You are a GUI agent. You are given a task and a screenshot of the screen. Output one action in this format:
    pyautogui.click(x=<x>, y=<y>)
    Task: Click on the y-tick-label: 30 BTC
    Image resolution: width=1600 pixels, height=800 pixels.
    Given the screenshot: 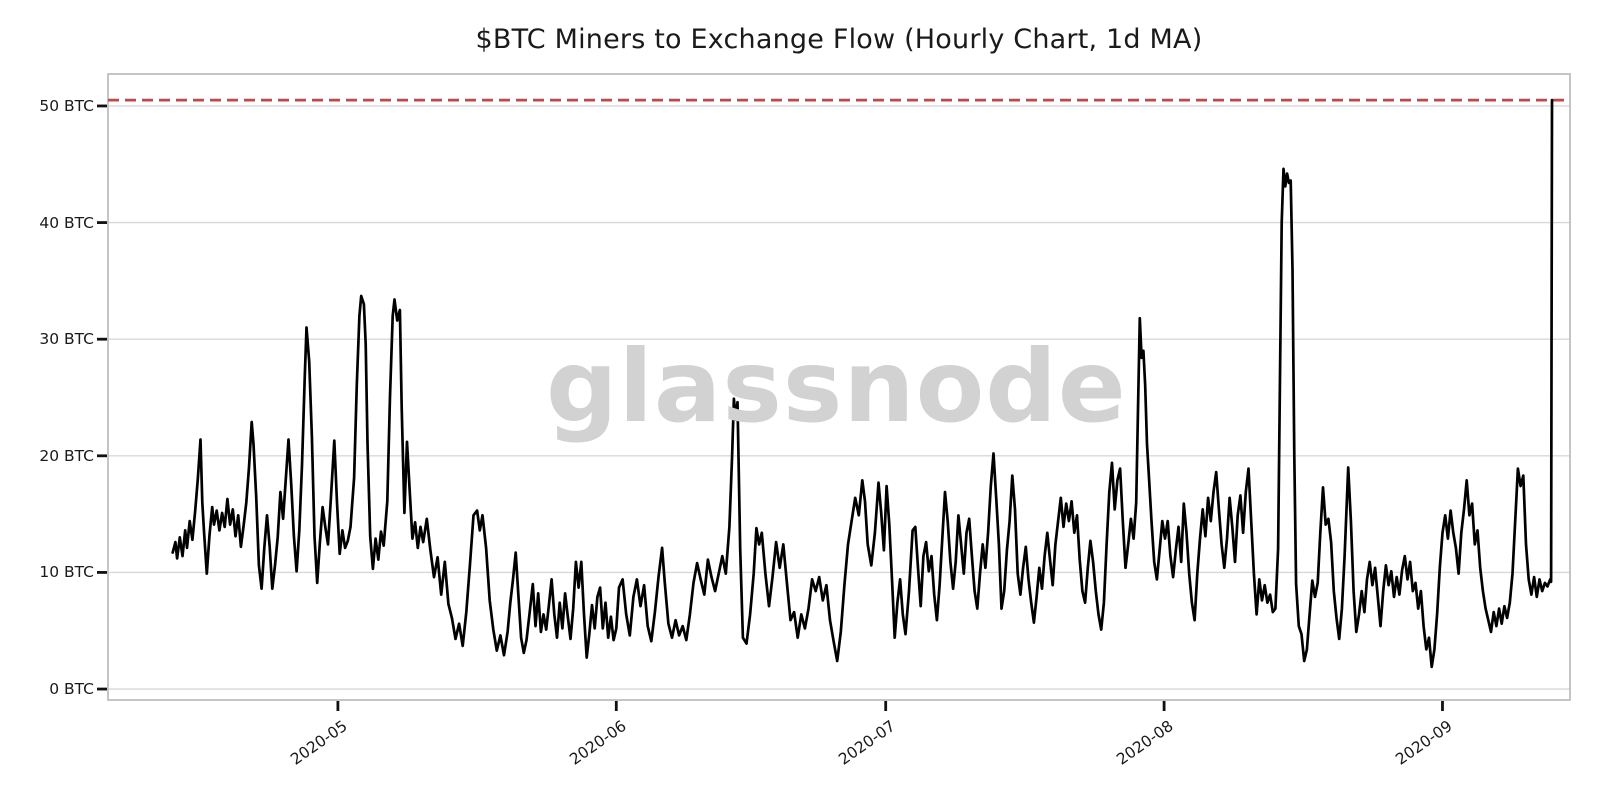 What is the action you would take?
    pyautogui.click(x=66, y=339)
    